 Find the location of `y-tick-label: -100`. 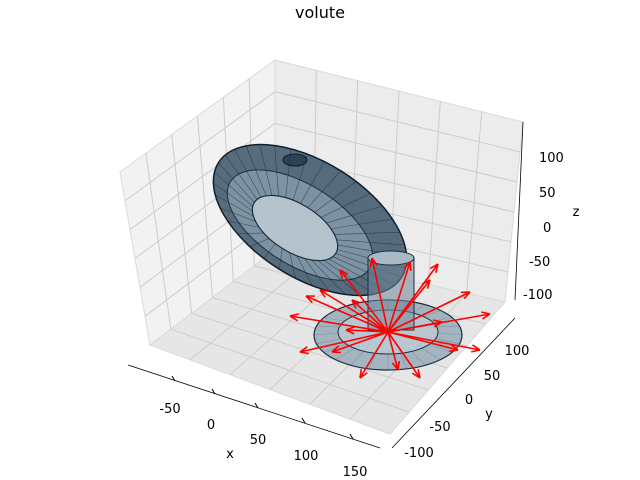

y-tick-label: -100 is located at coordinates (419, 453).